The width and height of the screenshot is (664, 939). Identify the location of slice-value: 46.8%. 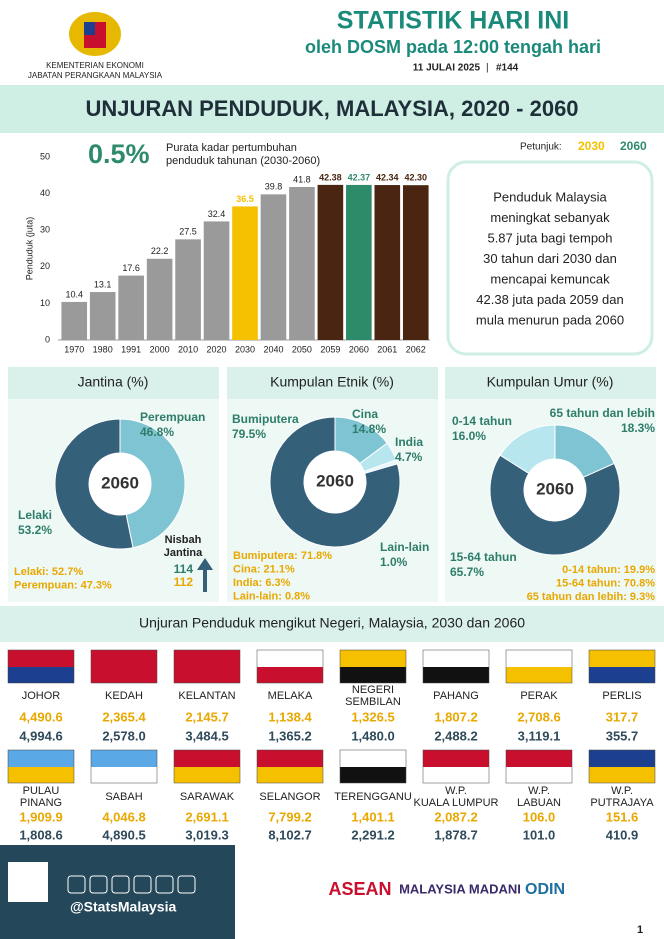
(157, 432).